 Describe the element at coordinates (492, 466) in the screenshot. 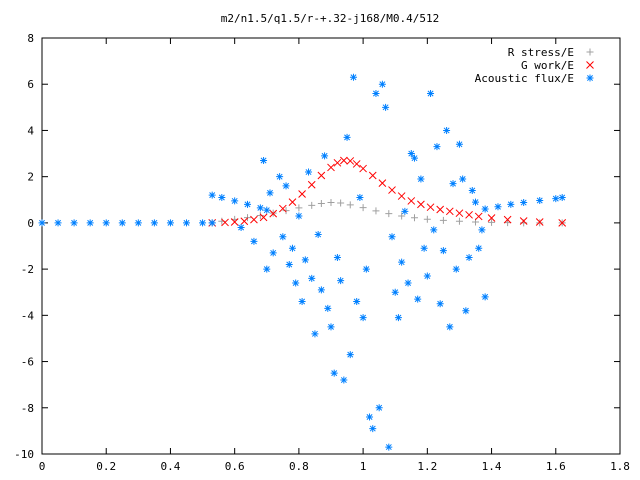

I see `x-tick-label: 1.4` at that location.